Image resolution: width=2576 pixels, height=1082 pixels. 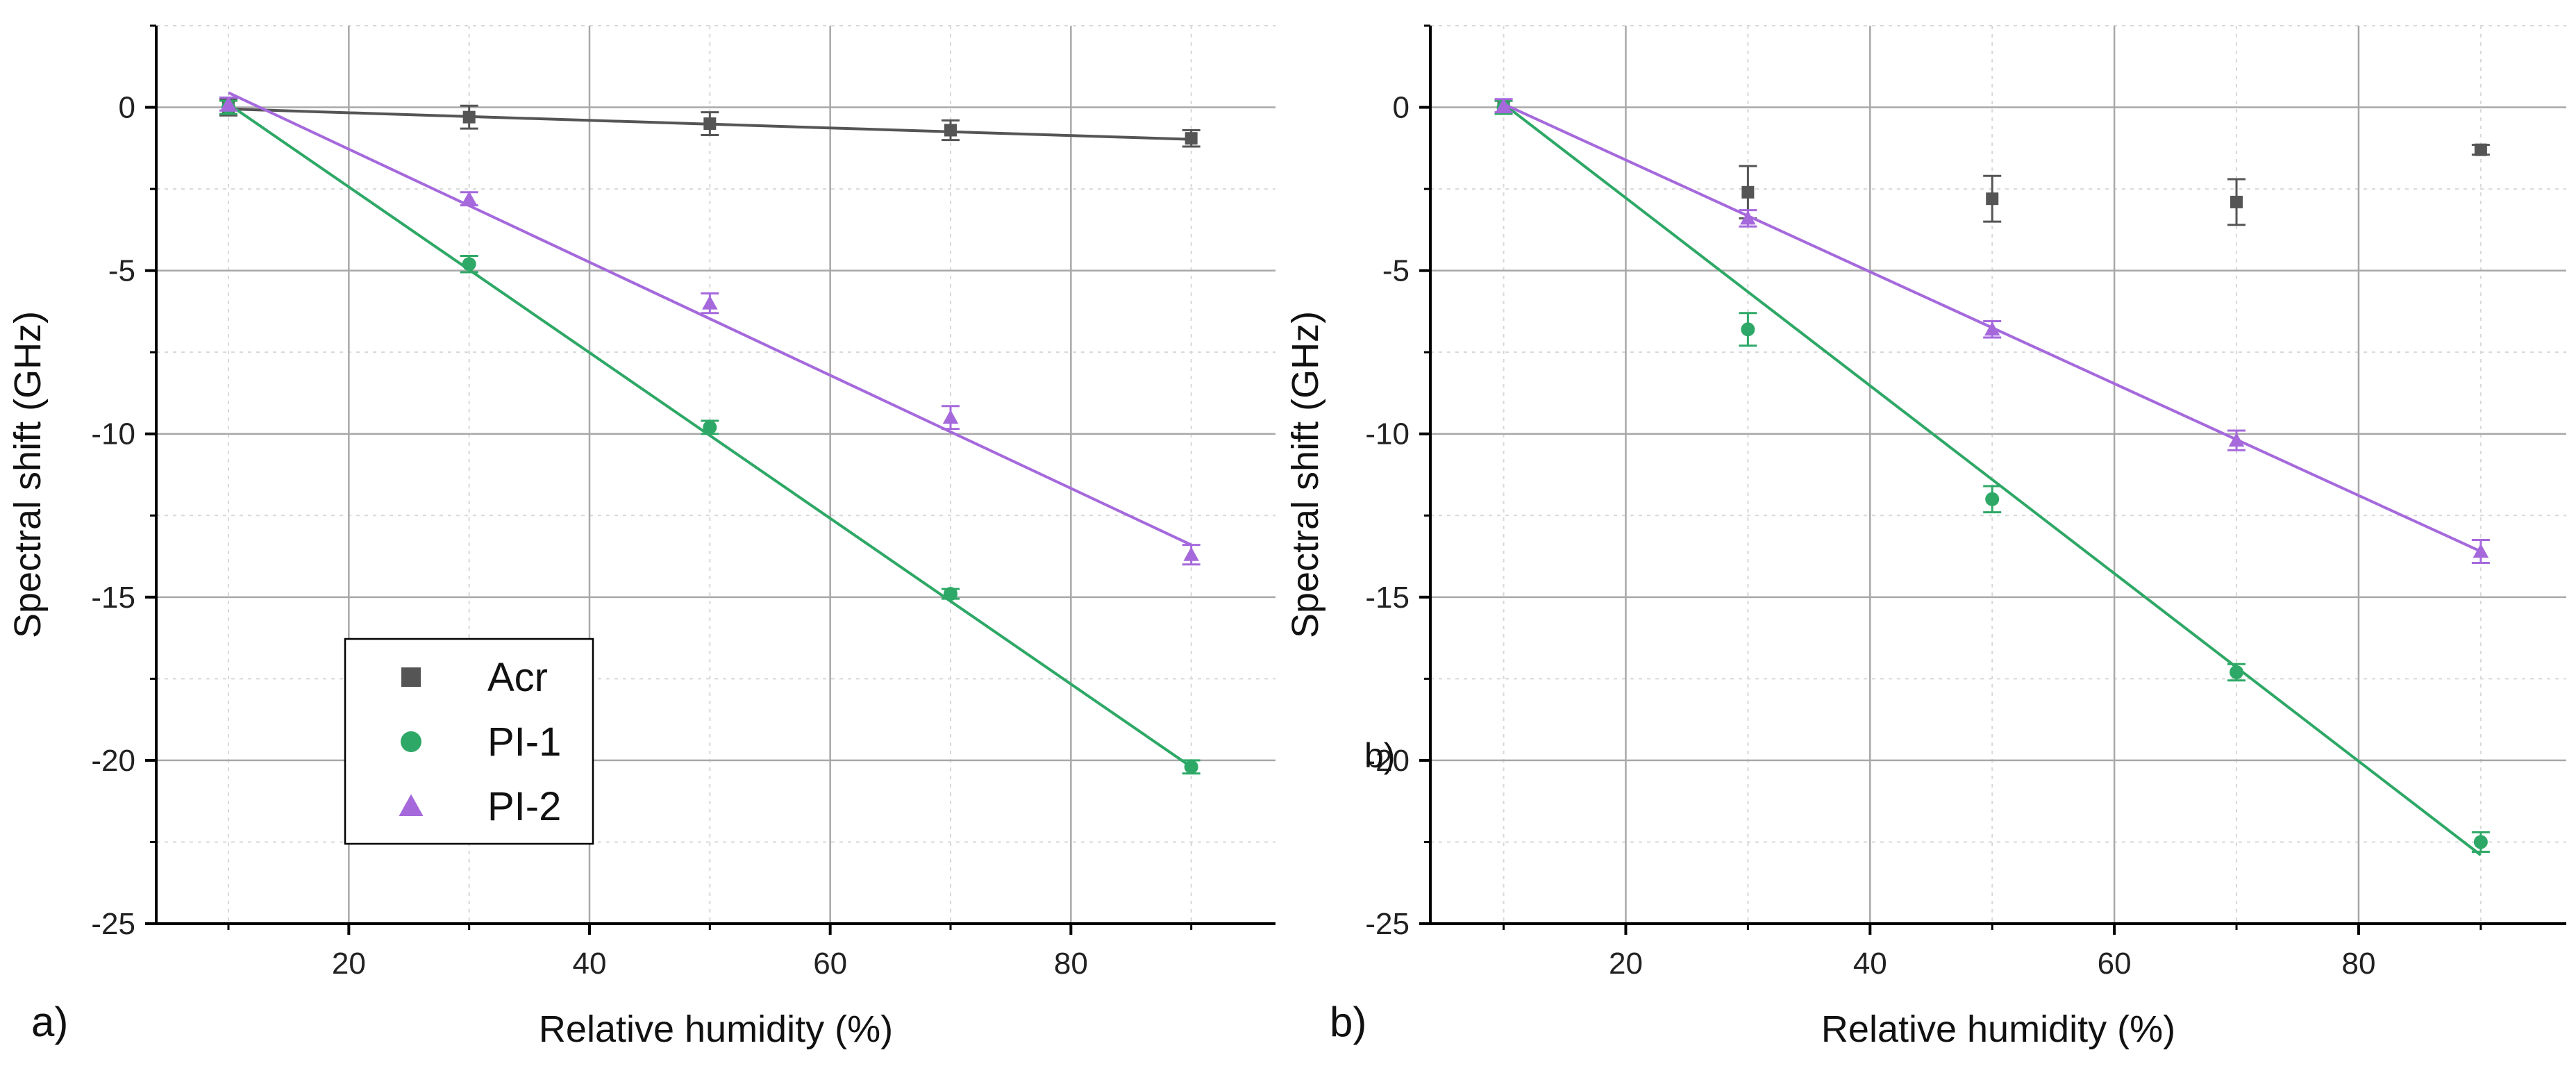 I want to click on panel-label: b), so click(x=1348, y=1022).